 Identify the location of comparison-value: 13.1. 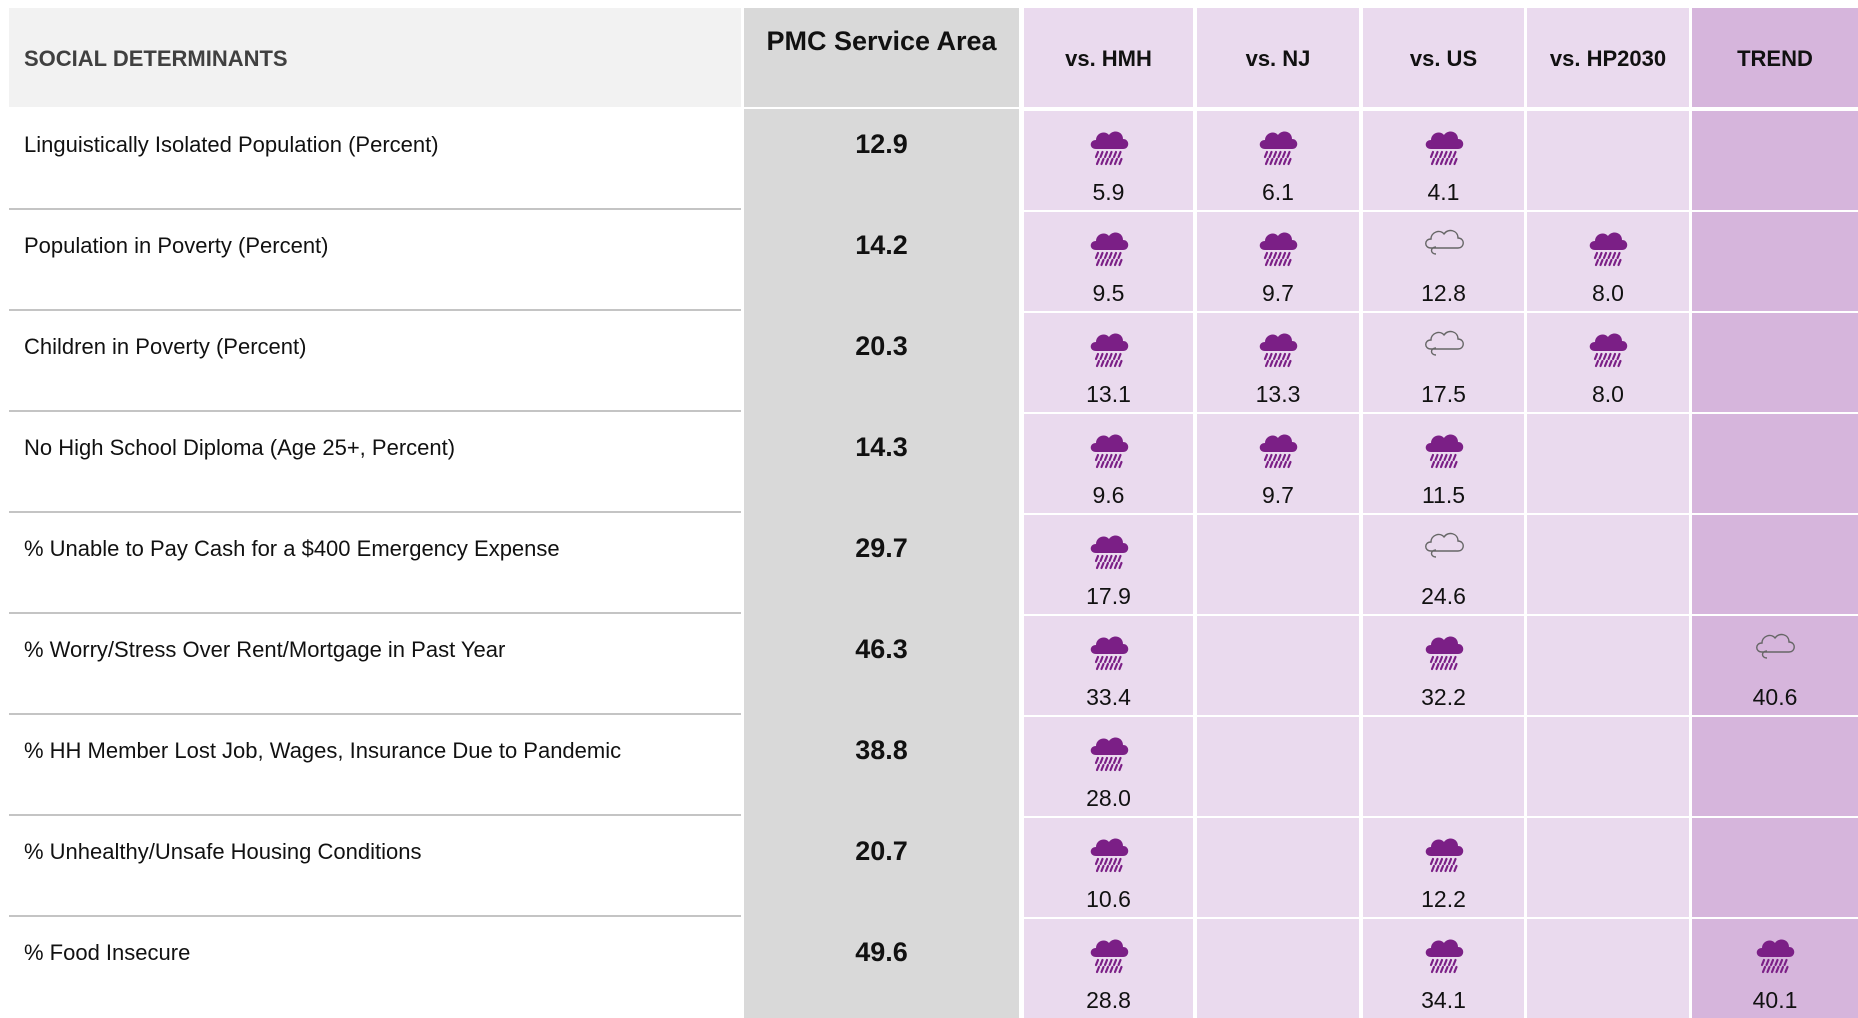
(1108, 394).